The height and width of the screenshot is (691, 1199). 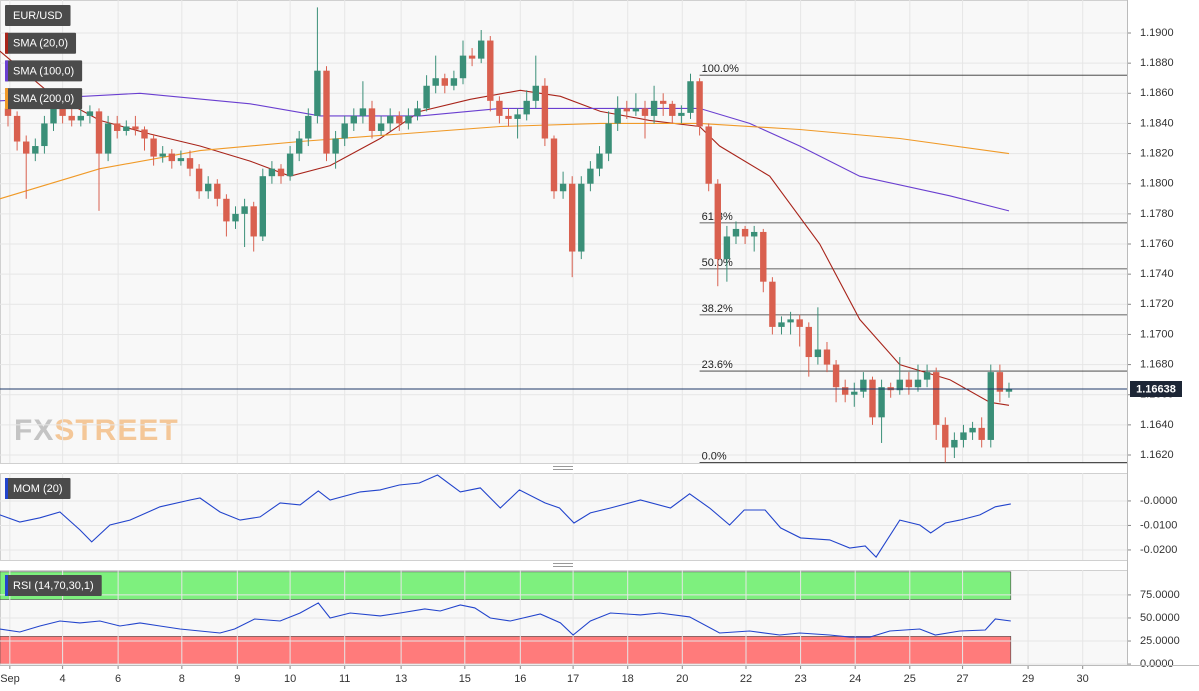 I want to click on legend-item: MOM (20), so click(x=38, y=488).